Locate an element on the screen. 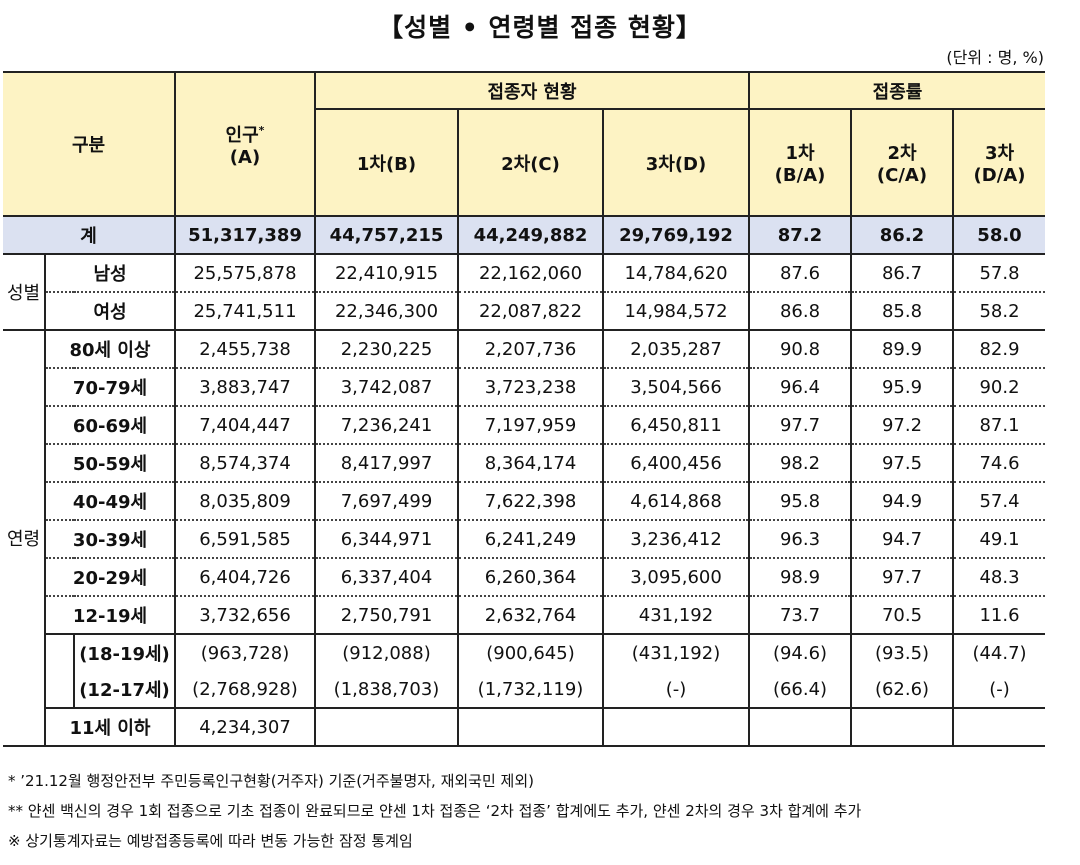 This screenshot has width=1080, height=865. header-dose1: 1차(B) is located at coordinates (386, 163).